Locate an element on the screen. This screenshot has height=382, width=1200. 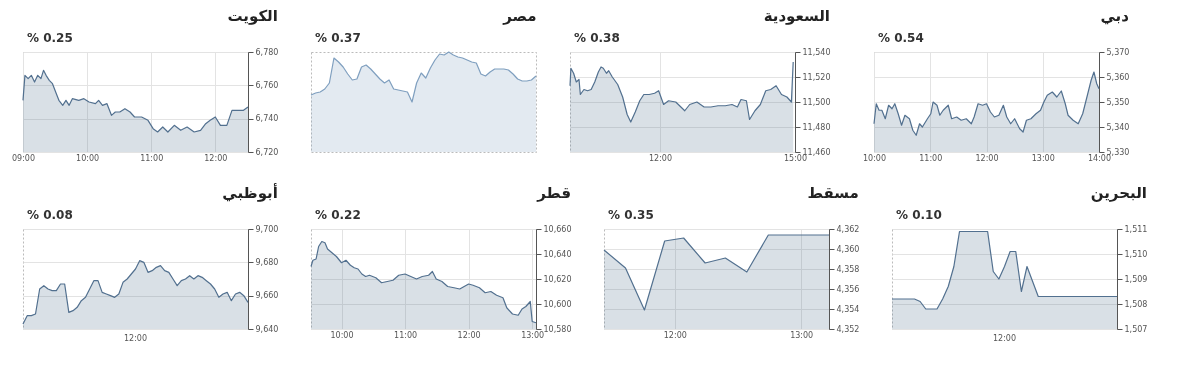
y-tick-label: 1,508 is located at coordinates (1136, 304).